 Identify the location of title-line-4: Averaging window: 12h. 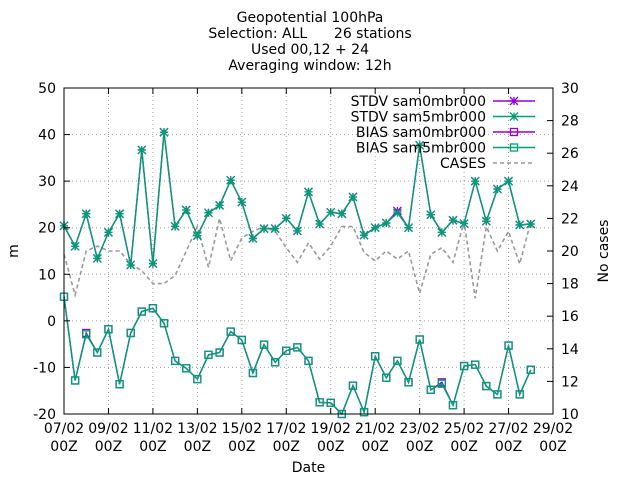
(310, 66).